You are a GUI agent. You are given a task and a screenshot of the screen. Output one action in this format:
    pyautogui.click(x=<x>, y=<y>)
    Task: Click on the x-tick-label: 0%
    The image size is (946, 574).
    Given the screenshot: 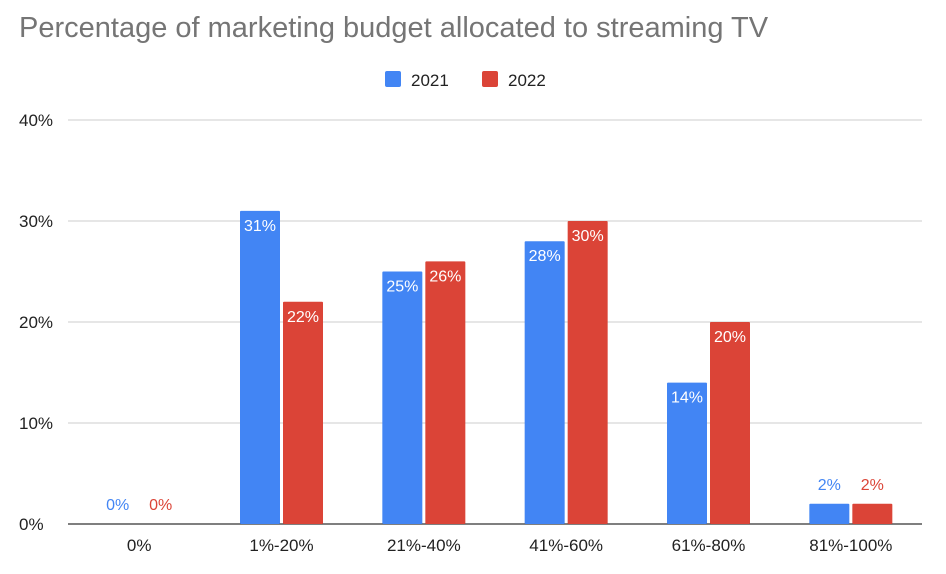 What is the action you would take?
    pyautogui.click(x=139, y=545)
    